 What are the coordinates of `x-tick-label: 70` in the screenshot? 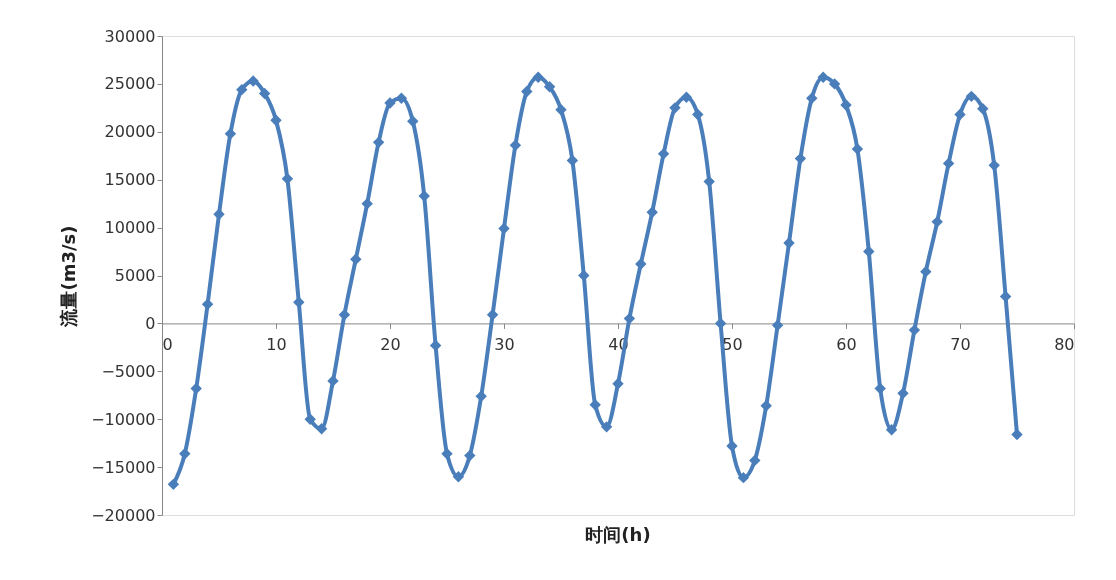 It's located at (960, 344).